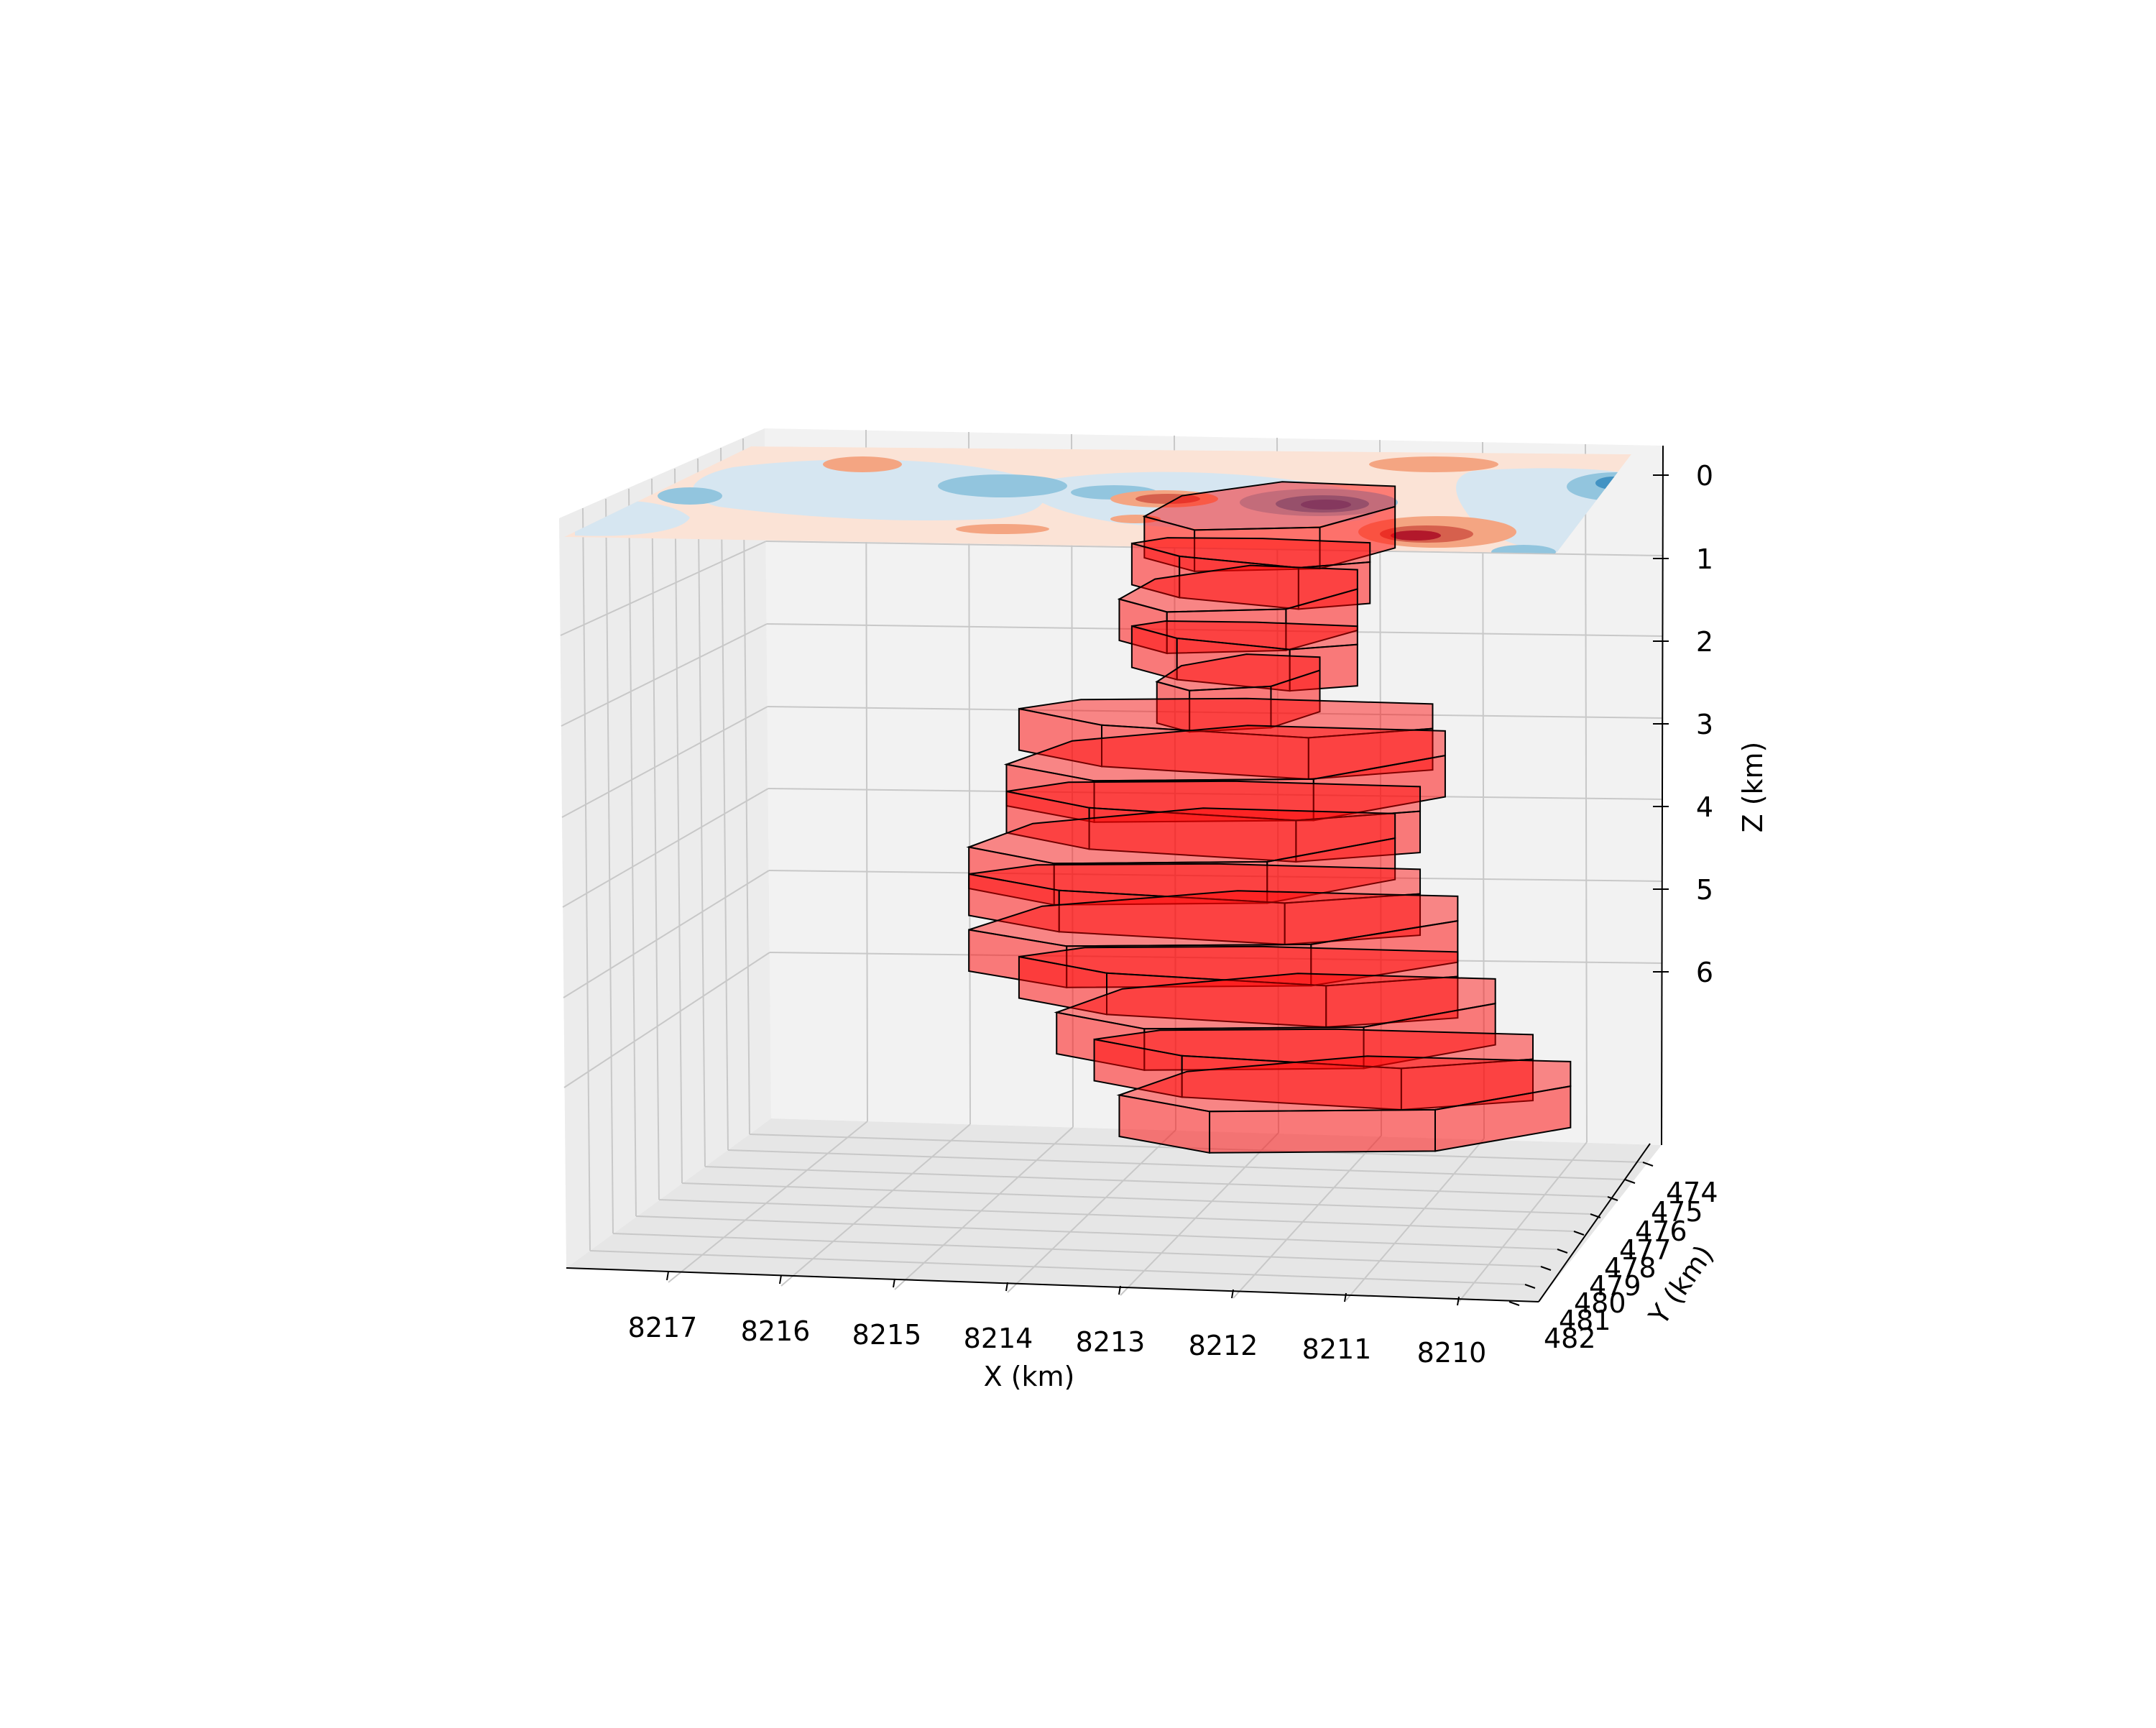  Describe the element at coordinates (1029, 1377) in the screenshot. I see `x-axis-title: X (km)` at that location.